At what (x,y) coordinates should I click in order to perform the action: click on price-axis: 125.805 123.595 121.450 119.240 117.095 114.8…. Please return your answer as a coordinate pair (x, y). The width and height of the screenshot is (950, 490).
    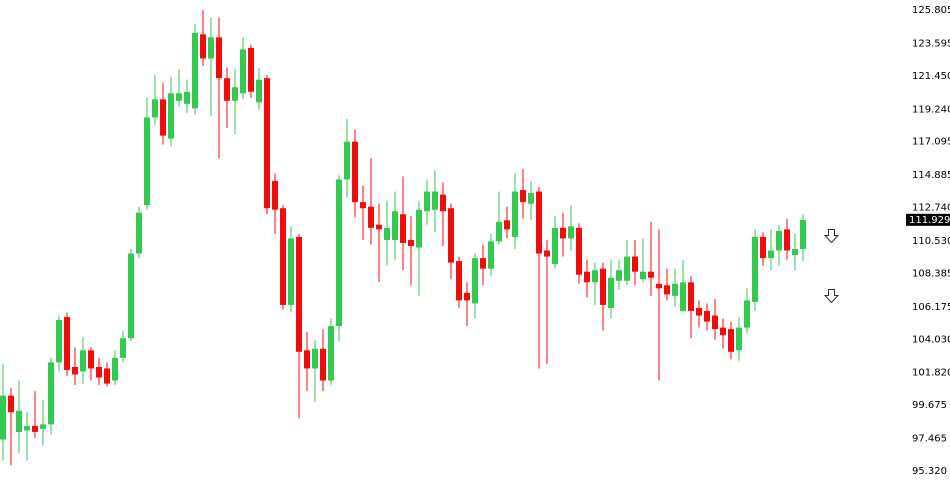
    Looking at the image, I should click on (927, 241).